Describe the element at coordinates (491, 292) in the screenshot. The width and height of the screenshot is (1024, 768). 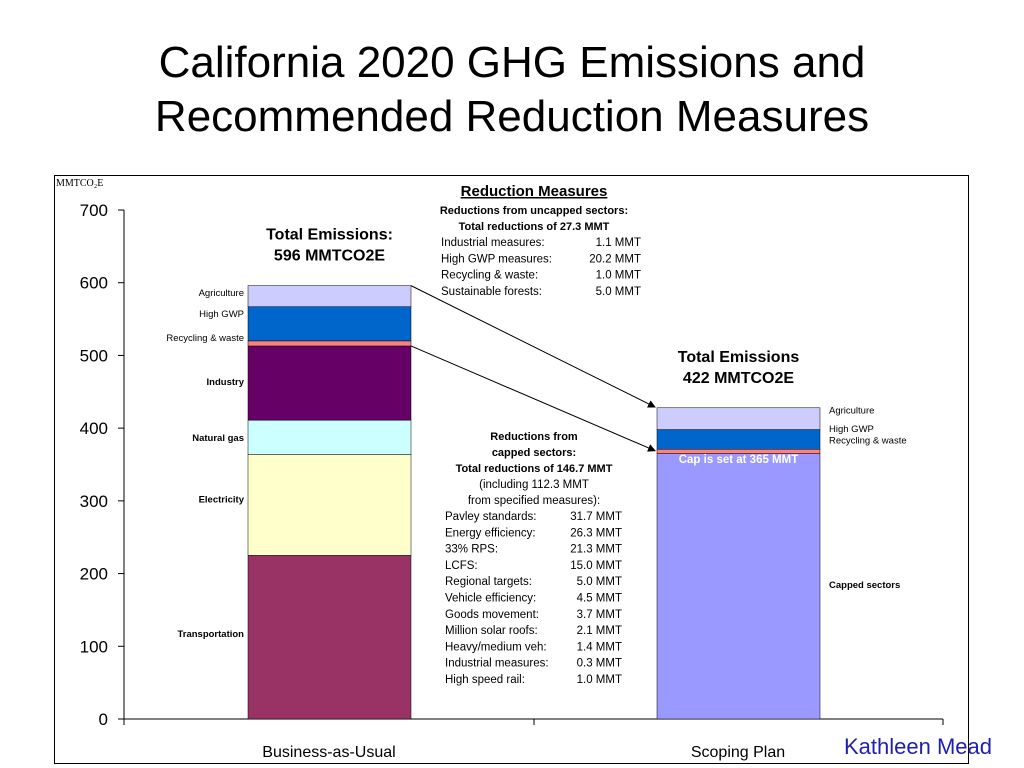
I see `uncapped-item-label: Sustainable forests:` at that location.